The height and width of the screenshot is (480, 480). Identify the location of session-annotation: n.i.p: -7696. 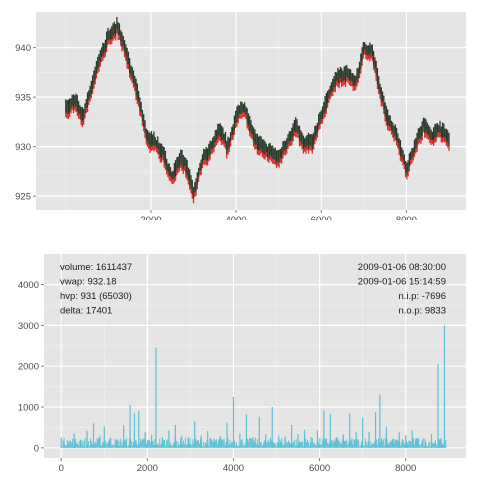
(422, 296).